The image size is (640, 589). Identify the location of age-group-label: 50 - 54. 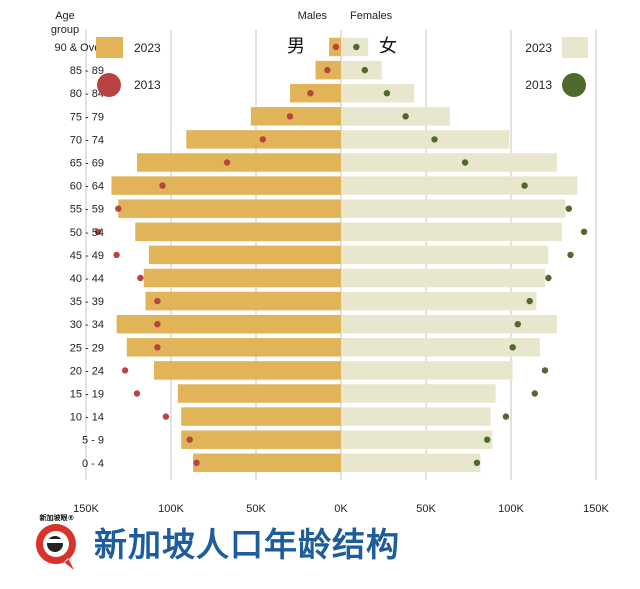
(87, 233).